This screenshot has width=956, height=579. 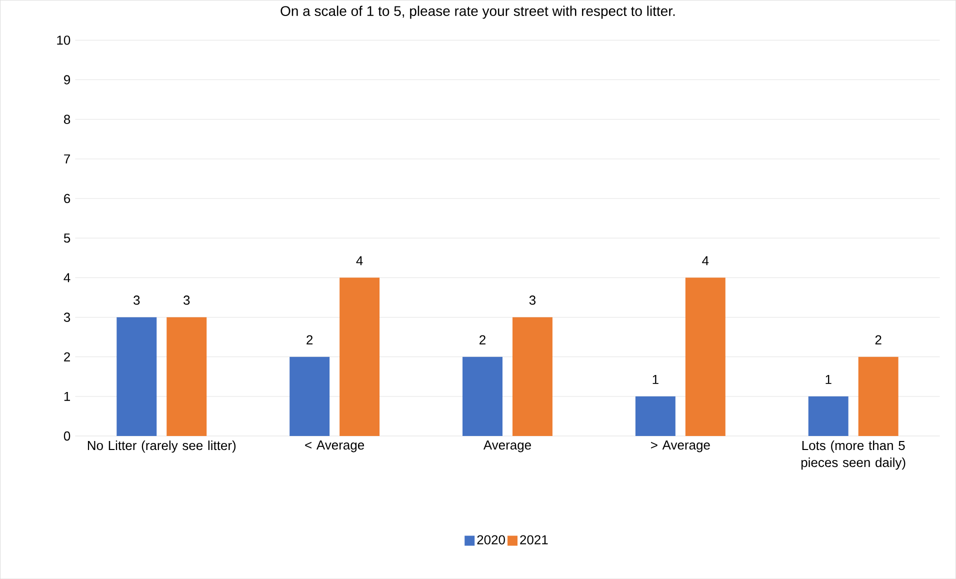 I want to click on x-tick-label: Lots (more than 5 pieces seen daily), so click(x=853, y=455).